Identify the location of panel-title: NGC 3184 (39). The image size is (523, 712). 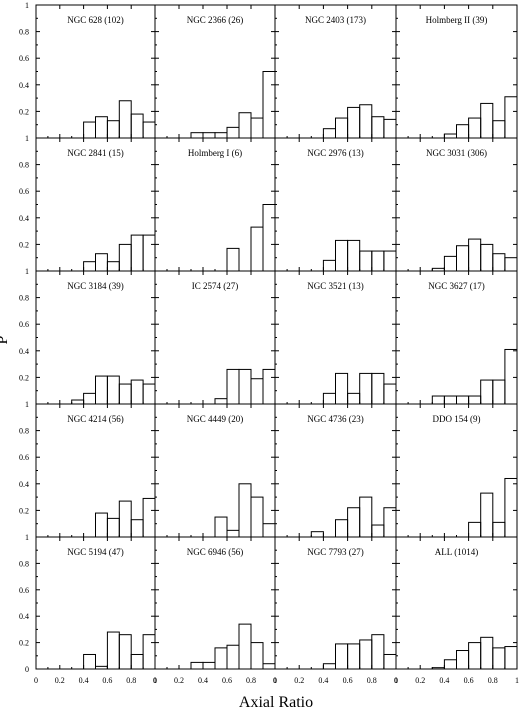
(95, 286).